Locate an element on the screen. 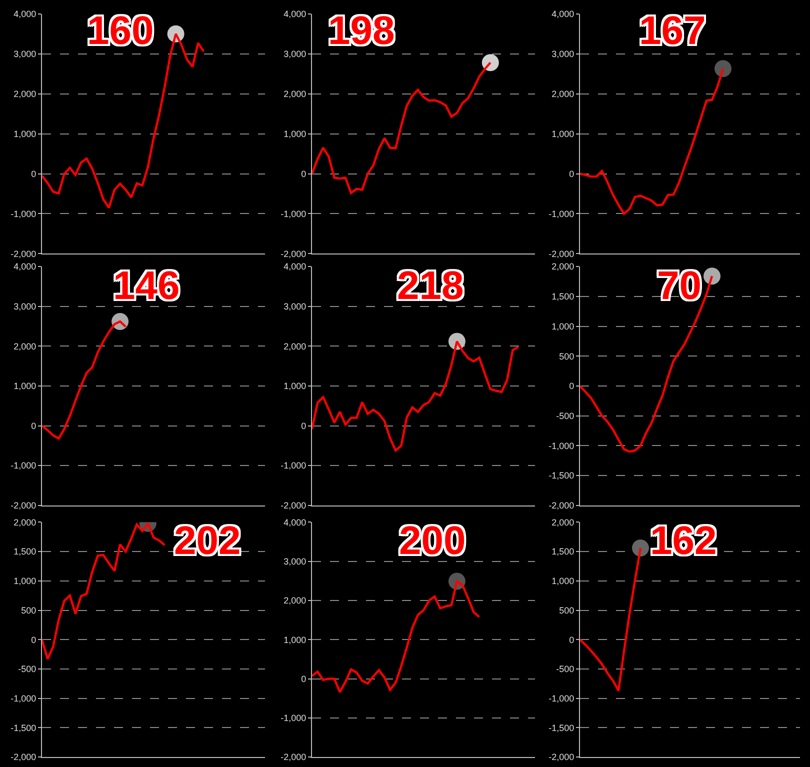 The width and height of the screenshot is (810, 767). chart-title: 146 is located at coordinates (146, 286).